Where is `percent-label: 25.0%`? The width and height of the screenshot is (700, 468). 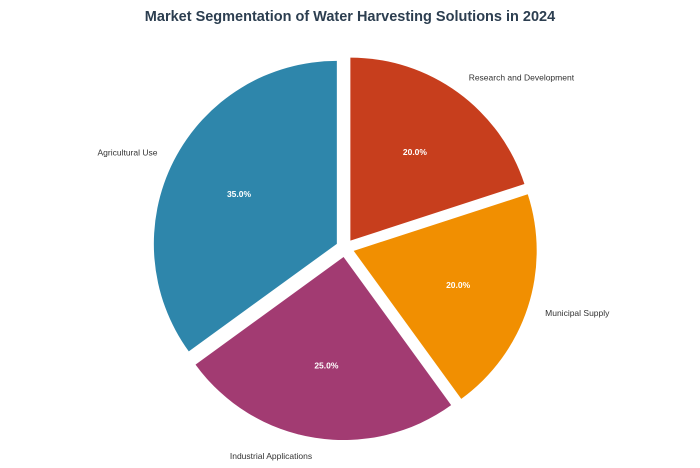 percent-label: 25.0% is located at coordinates (326, 365).